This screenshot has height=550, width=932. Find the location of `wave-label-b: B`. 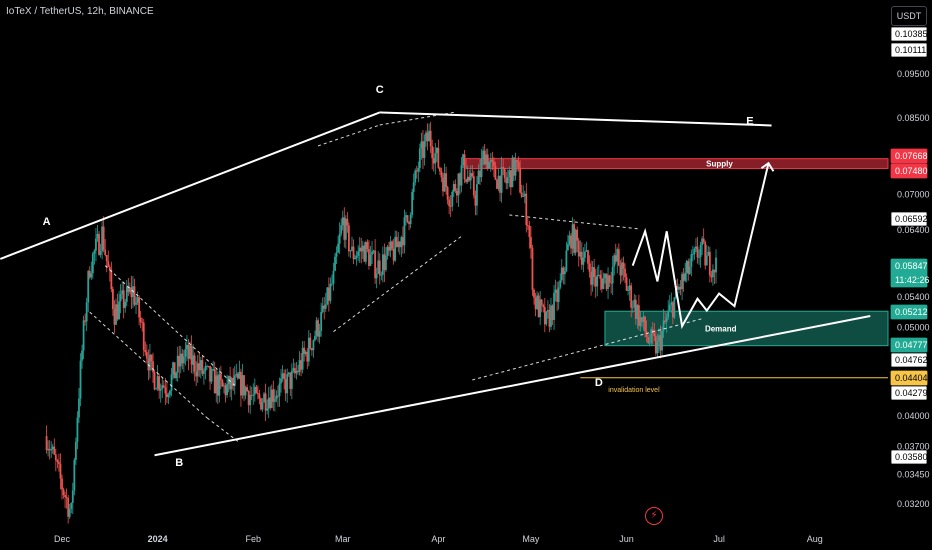

wave-label-b: B is located at coordinates (179, 463).